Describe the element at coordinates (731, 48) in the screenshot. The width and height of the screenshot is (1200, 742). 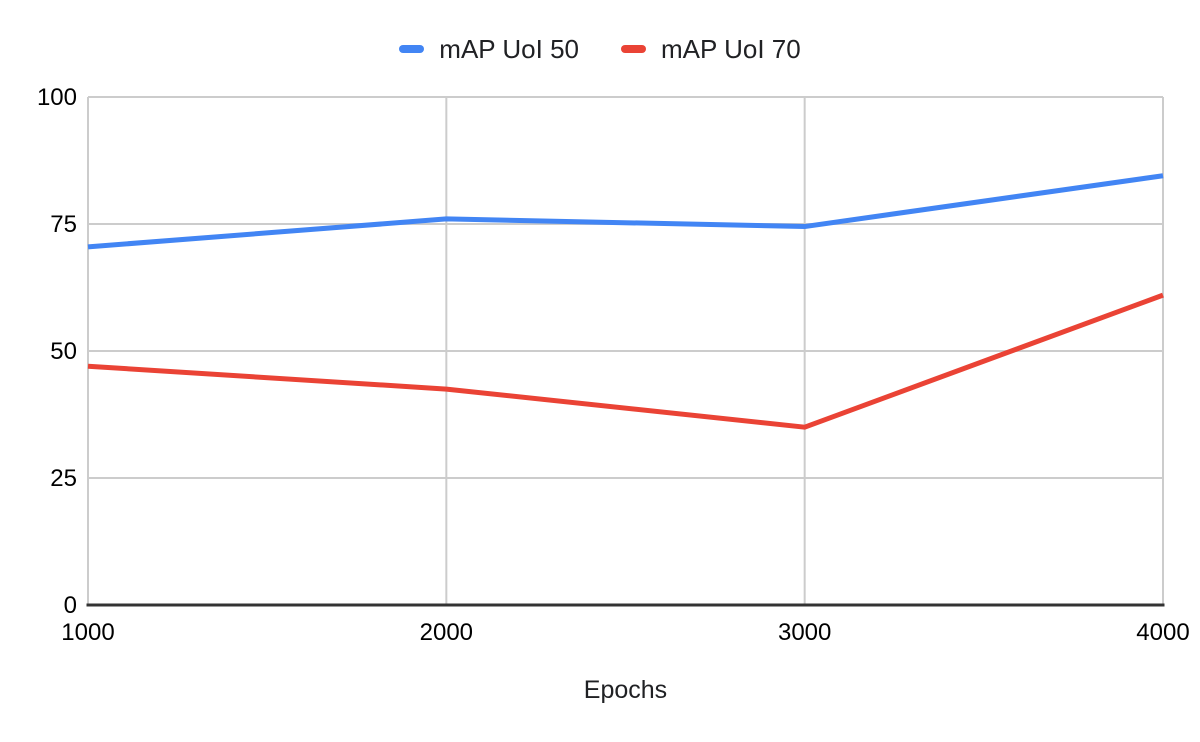
I see `legend-label-map-uoi-70: mAP UoI 70` at that location.